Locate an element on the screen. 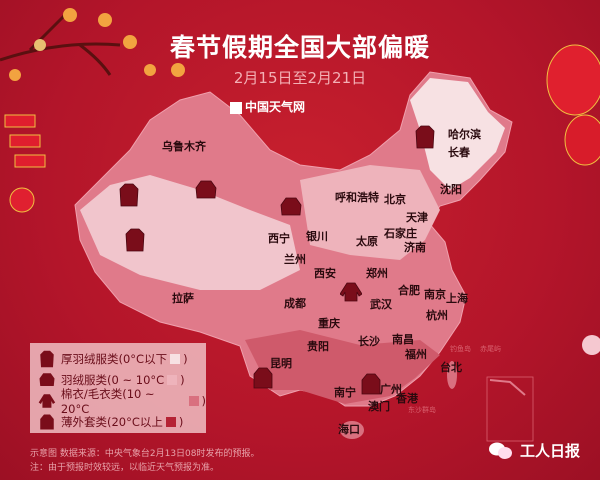 This screenshot has width=600, height=480. city-label: 香港 is located at coordinates (407, 398).